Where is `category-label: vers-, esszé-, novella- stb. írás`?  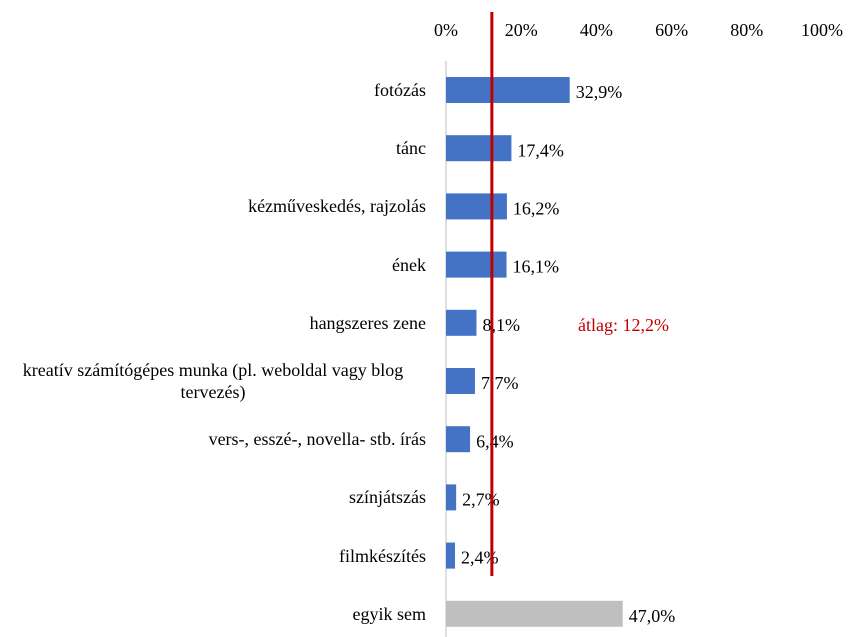
category-label: vers-, esszé-, novella- stb. írás is located at coordinates (213, 439).